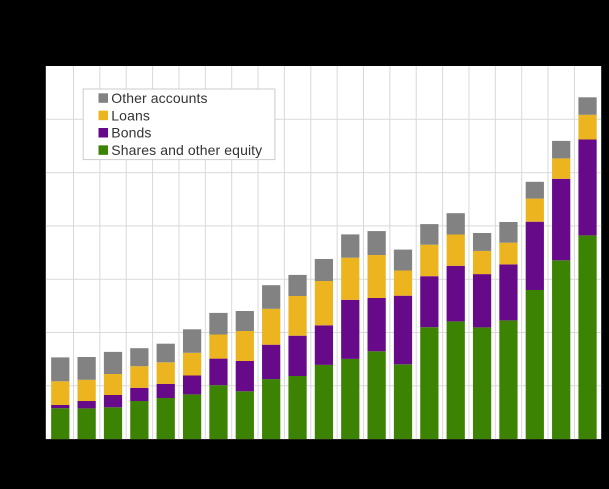 Image resolution: width=609 pixels, height=489 pixels. Describe the element at coordinates (186, 150) in the screenshot. I see `svg-text: Shares and other equity` at that location.